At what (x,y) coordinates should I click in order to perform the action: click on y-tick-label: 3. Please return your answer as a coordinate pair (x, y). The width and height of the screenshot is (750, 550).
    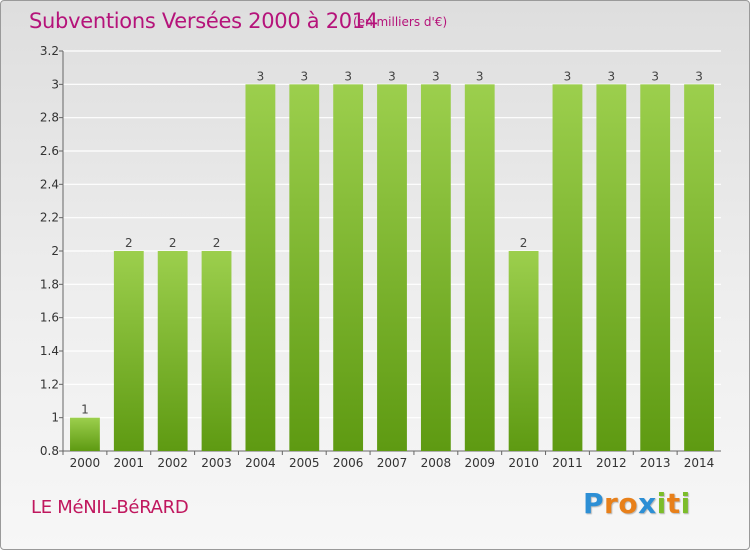
    Looking at the image, I should click on (55, 84).